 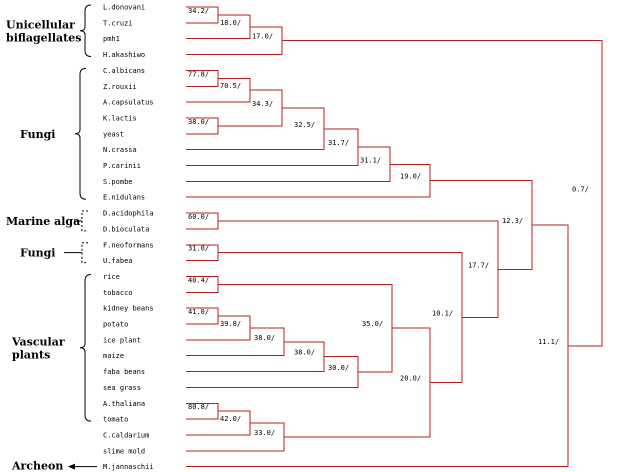 What do you see at coordinates (370, 160) in the screenshot?
I see `node-label-n10: 31.1/` at bounding box center [370, 160].